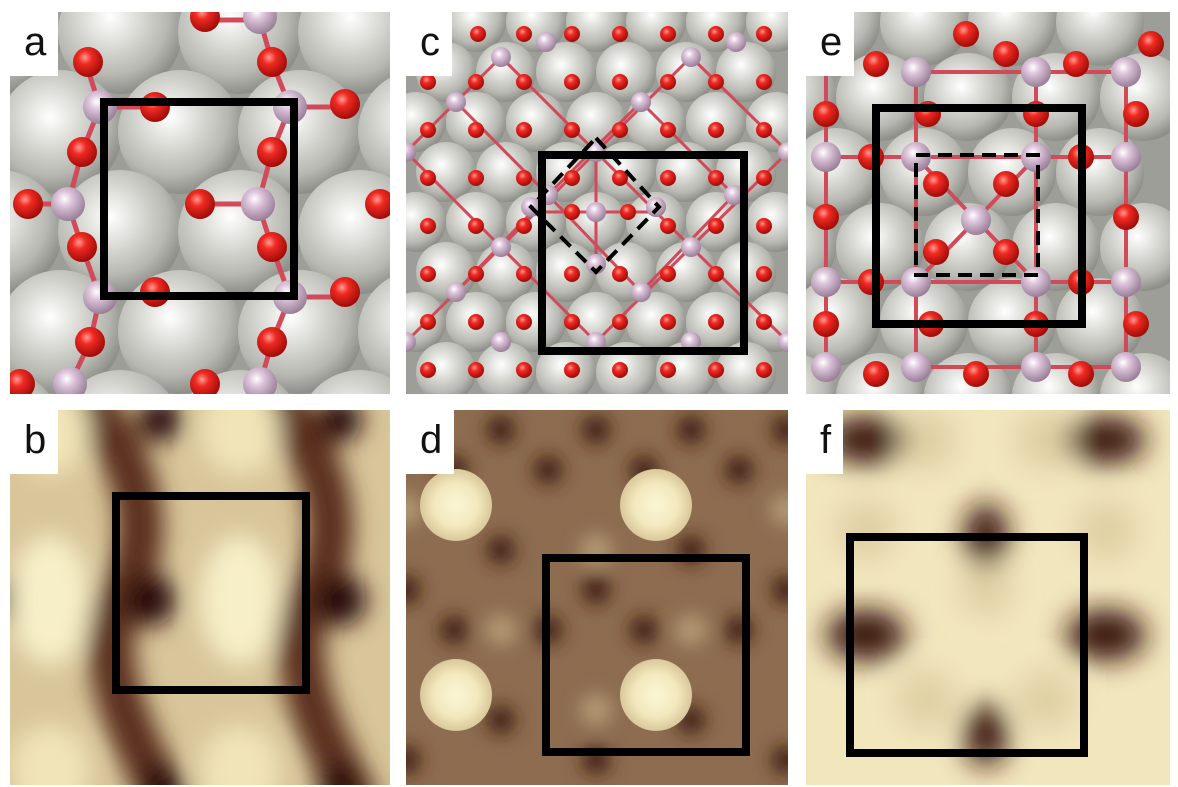 This screenshot has height=787, width=1178. I want to click on simulated-image-f, so click(988, 597).